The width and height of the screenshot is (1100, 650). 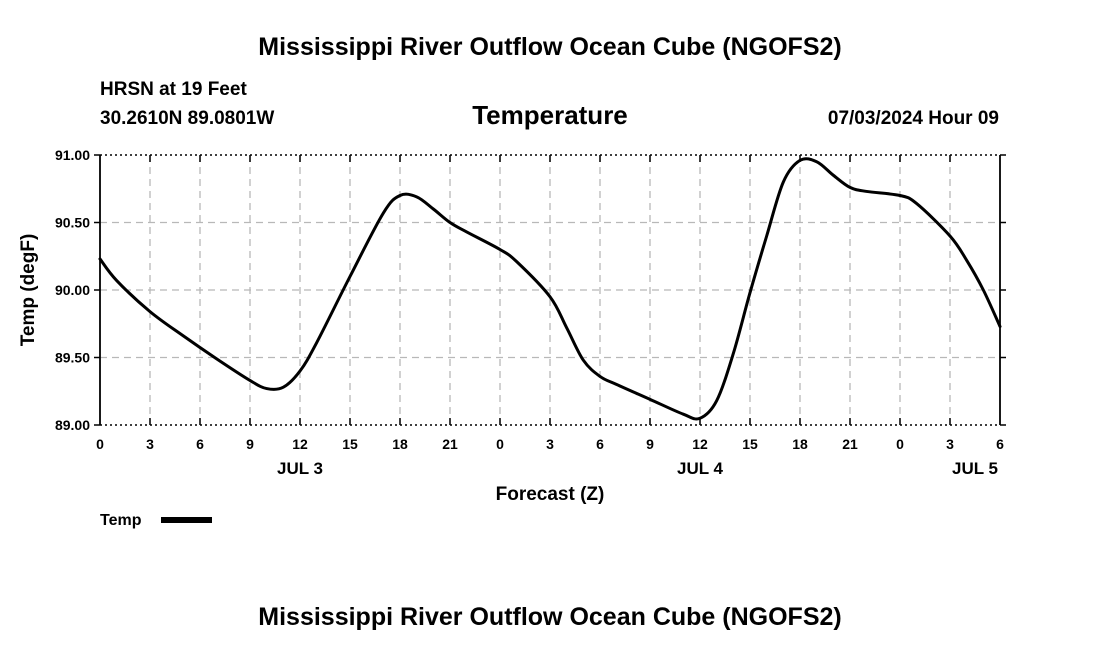 What do you see at coordinates (72, 358) in the screenshot?
I see `y-tick-label: 89.50` at bounding box center [72, 358].